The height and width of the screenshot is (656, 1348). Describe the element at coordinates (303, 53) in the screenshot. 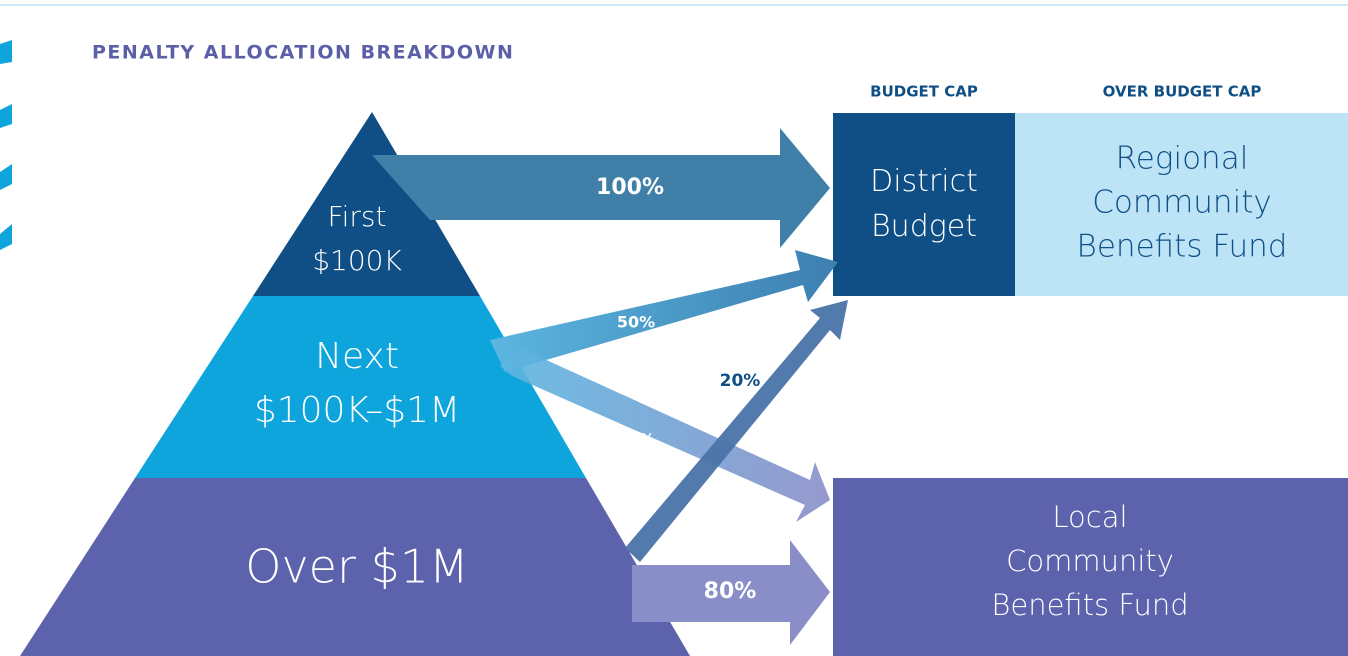

I see `title: PENALTY ALLOCATION BREAKDOWN` at that location.